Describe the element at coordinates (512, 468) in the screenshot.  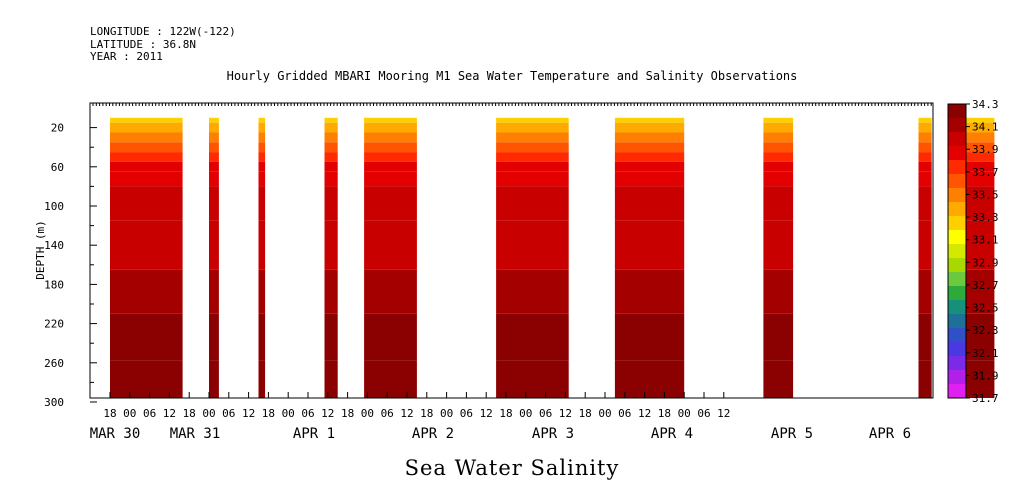
I see `x-axis-title: Sea Water Salinity` at that location.